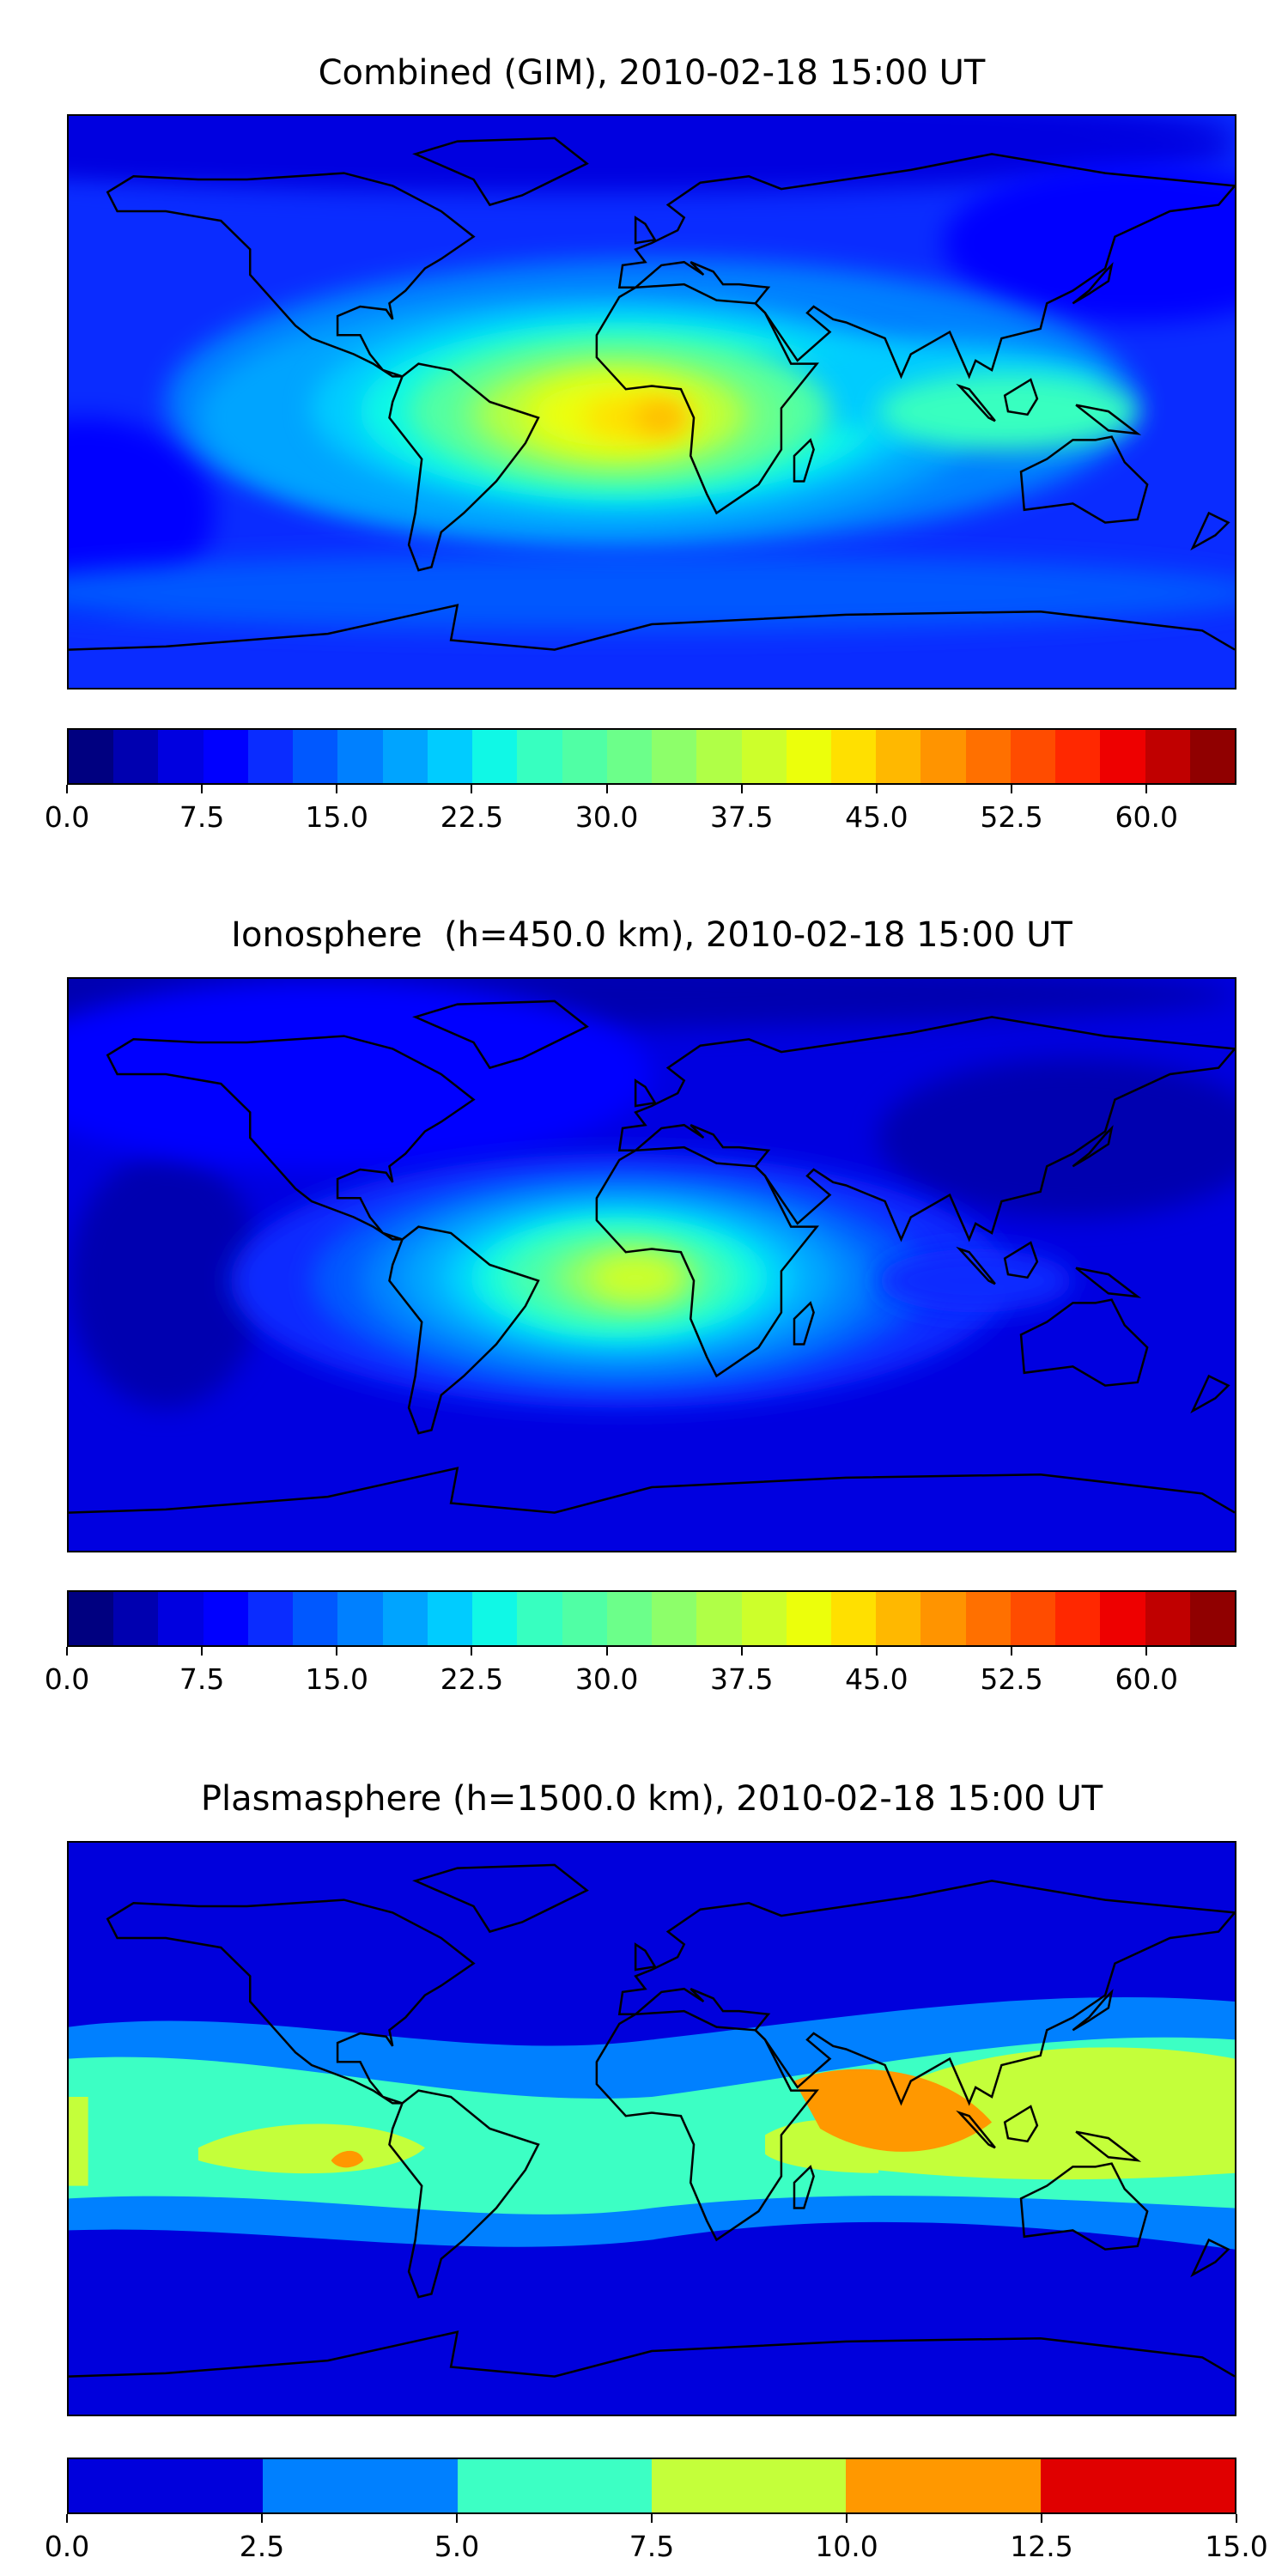  I want to click on coastline-australia, so click(1084, 1343).